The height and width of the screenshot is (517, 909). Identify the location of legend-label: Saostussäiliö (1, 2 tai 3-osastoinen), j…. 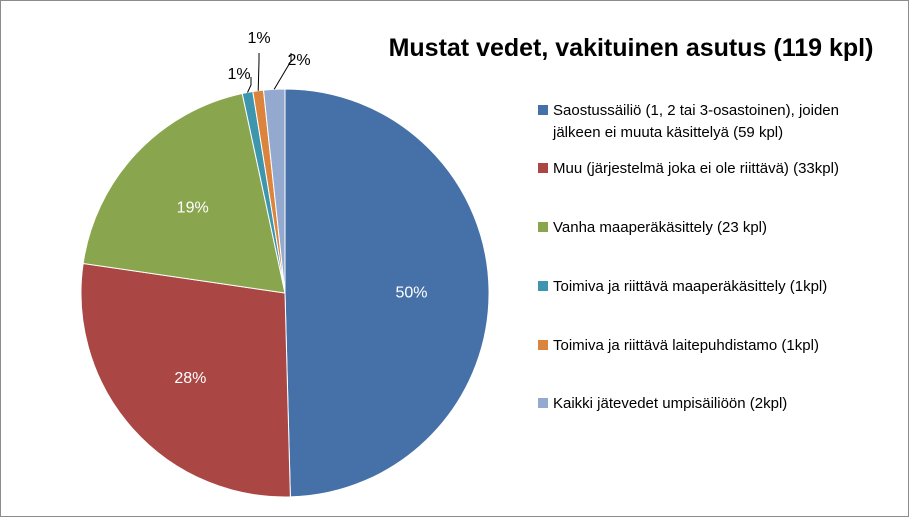
(695, 121).